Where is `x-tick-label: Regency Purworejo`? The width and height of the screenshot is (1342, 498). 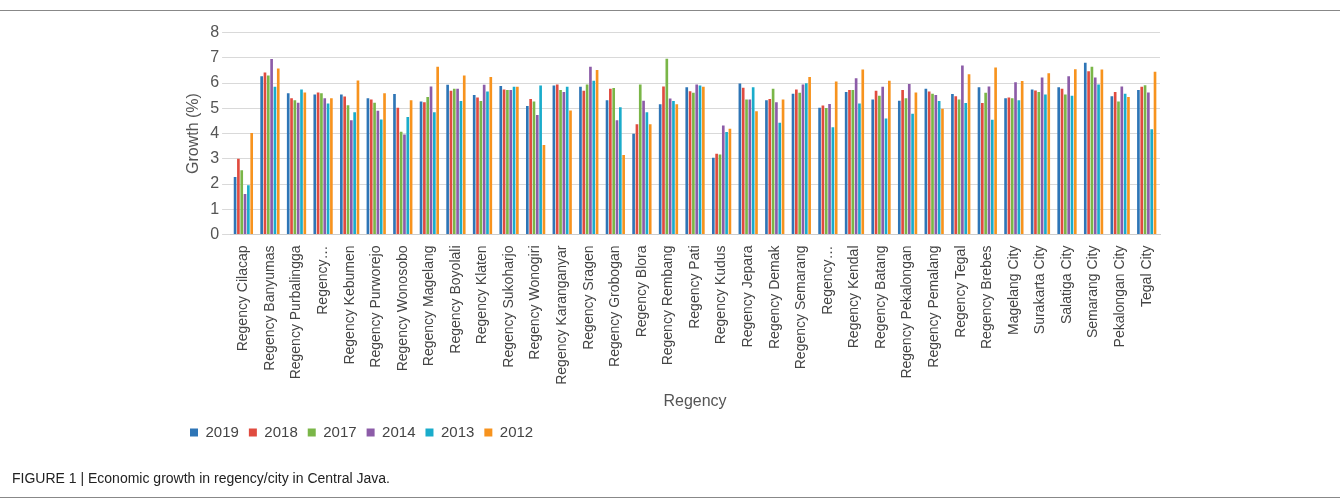 x-tick-label: Regency Purworejo is located at coordinates (375, 306).